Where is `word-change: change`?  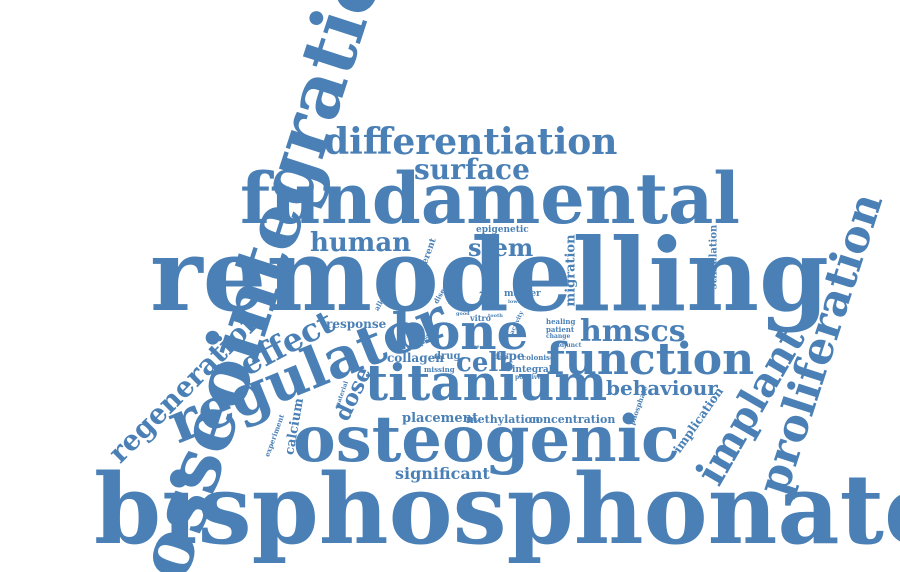
word-change: change is located at coordinates (558, 336).